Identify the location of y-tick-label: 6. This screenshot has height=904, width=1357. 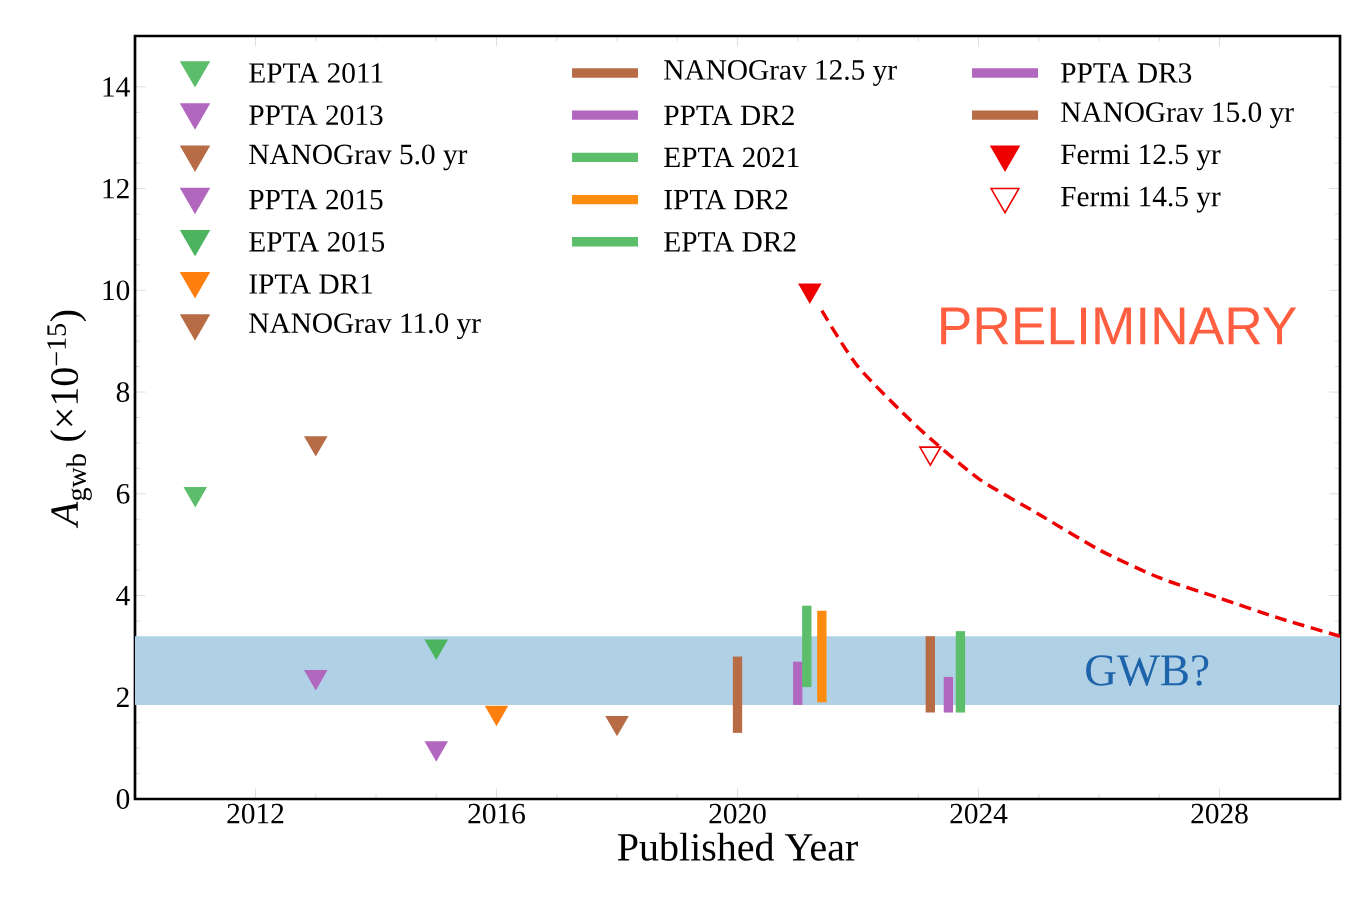
(123, 493).